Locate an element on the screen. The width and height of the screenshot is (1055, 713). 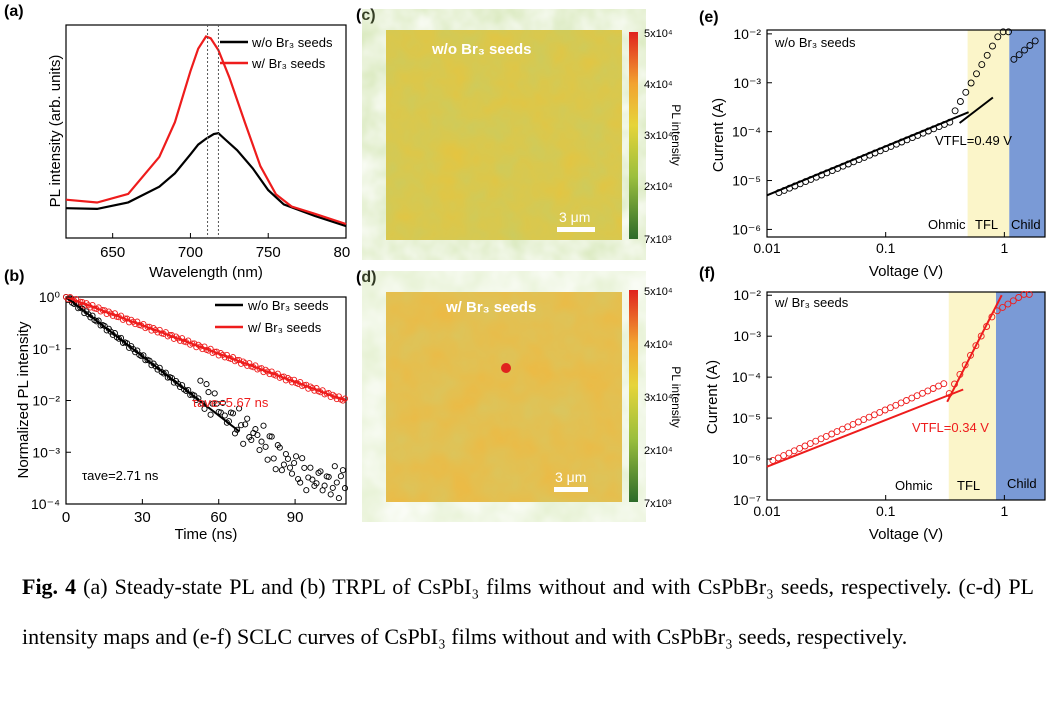
panel-f-frame is located at coordinates (906, 396).